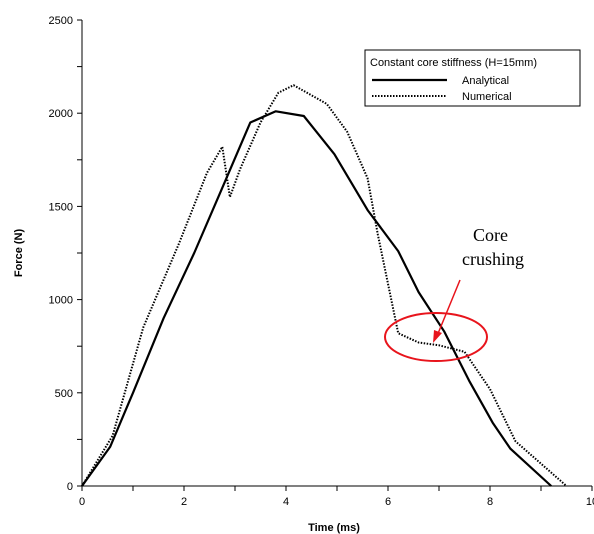  Describe the element at coordinates (490, 235) in the screenshot. I see `annotation-line-1: Core` at that location.